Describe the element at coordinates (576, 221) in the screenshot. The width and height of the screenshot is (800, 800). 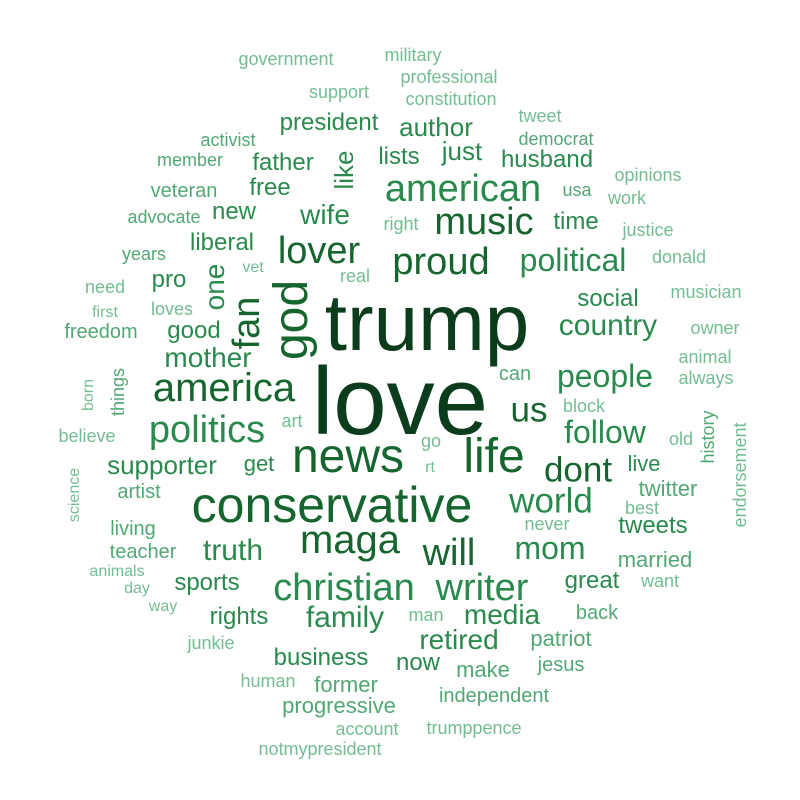
I see `word-time: time` at that location.